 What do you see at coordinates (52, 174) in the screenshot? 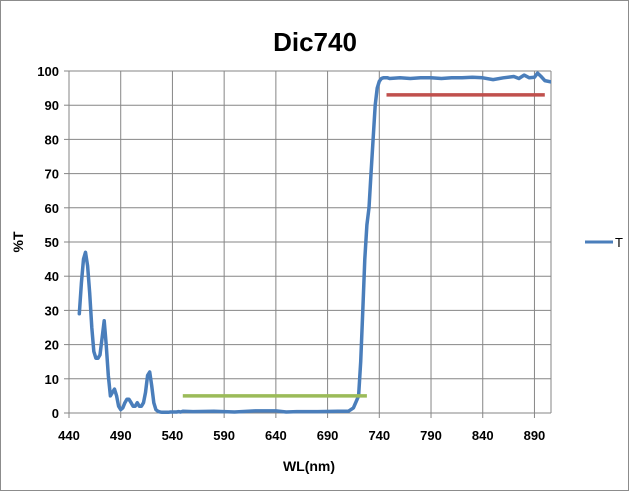
I see `y-tick-label: 70` at bounding box center [52, 174].